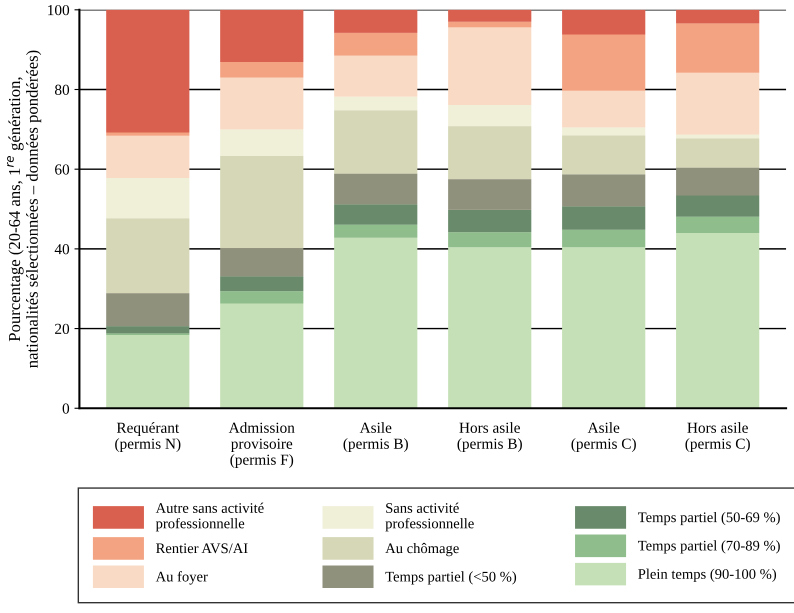 The image size is (794, 613). What do you see at coordinates (202, 548) in the screenshot?
I see `legend-label: Rentier AVS/AI` at bounding box center [202, 548].